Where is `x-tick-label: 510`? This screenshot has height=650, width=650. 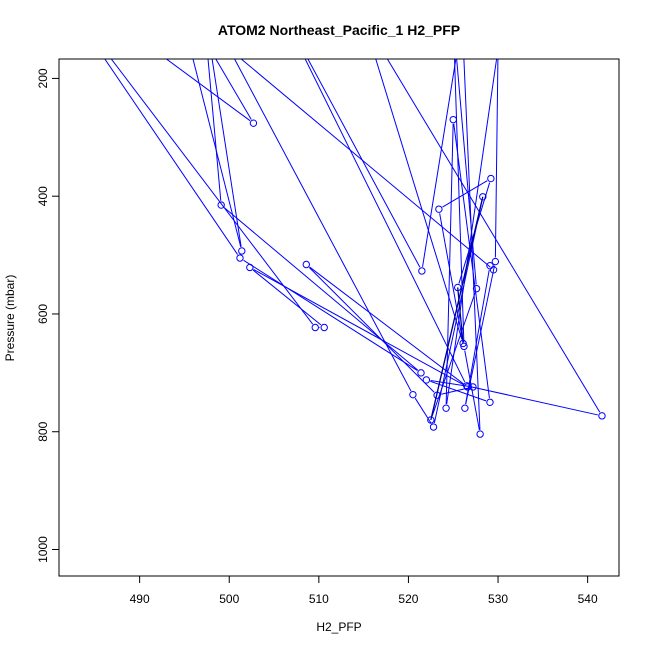 x-tick-label: 510 is located at coordinates (319, 599).